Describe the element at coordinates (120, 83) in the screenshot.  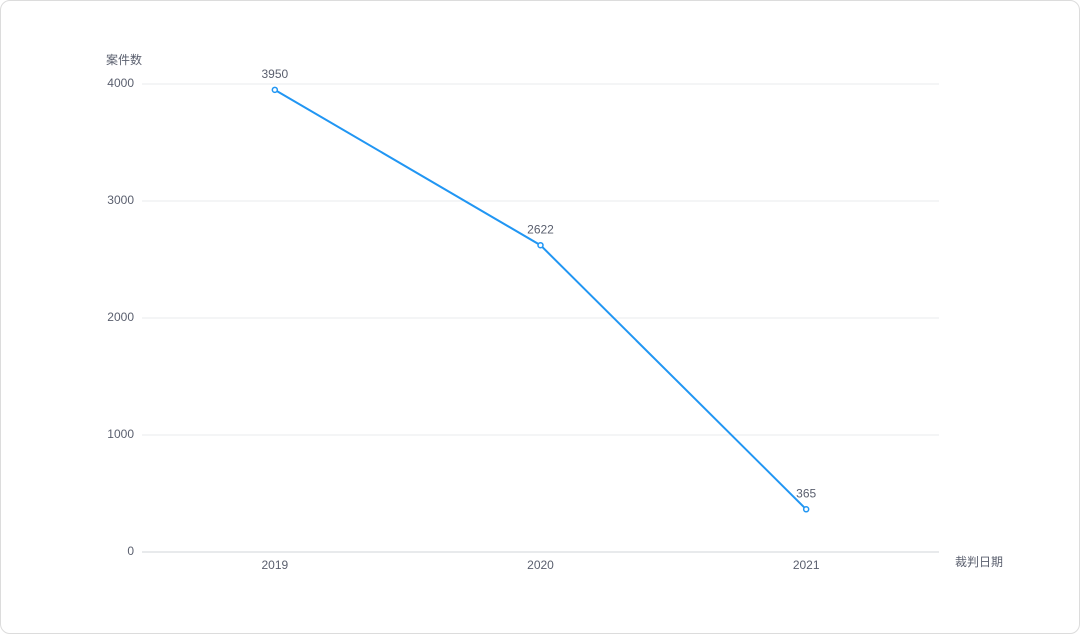
I see `y-tick-label: 4000` at that location.